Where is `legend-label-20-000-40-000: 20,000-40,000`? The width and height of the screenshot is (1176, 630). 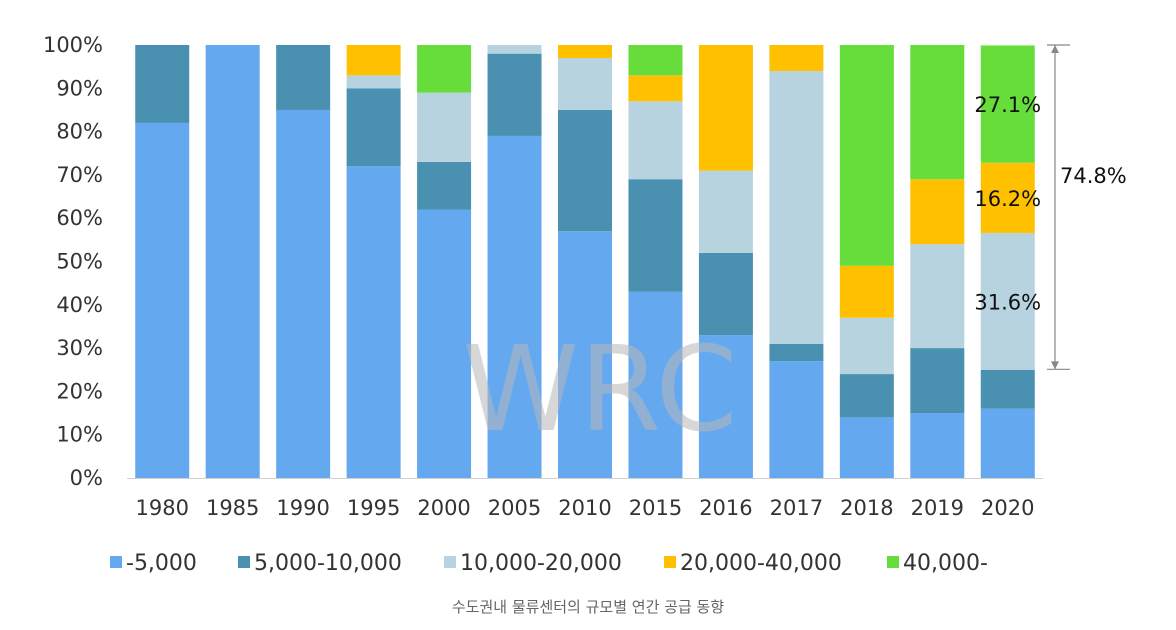 legend-label-20-000-40-000: 20,000-40,000 is located at coordinates (761, 563).